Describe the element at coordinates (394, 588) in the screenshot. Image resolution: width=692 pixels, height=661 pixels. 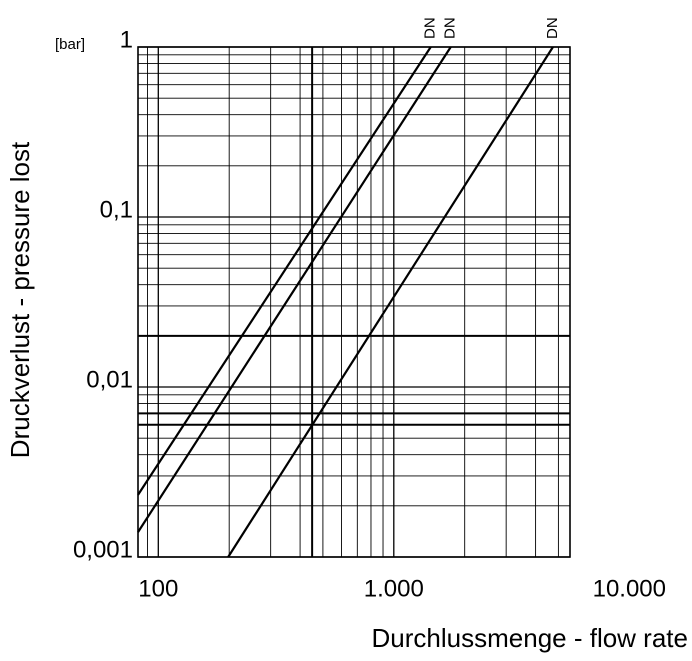
I see `x-tick-label: 1.000` at that location.